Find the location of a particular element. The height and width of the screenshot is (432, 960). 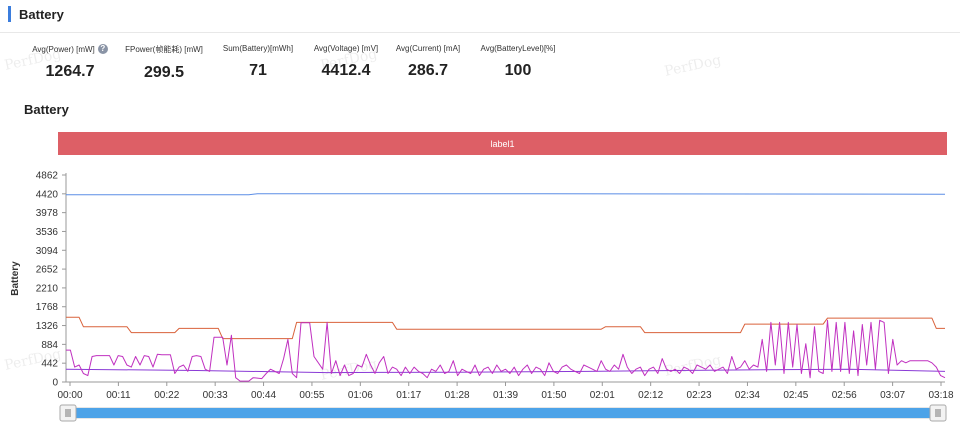

section-title: Battery is located at coordinates (41, 14).